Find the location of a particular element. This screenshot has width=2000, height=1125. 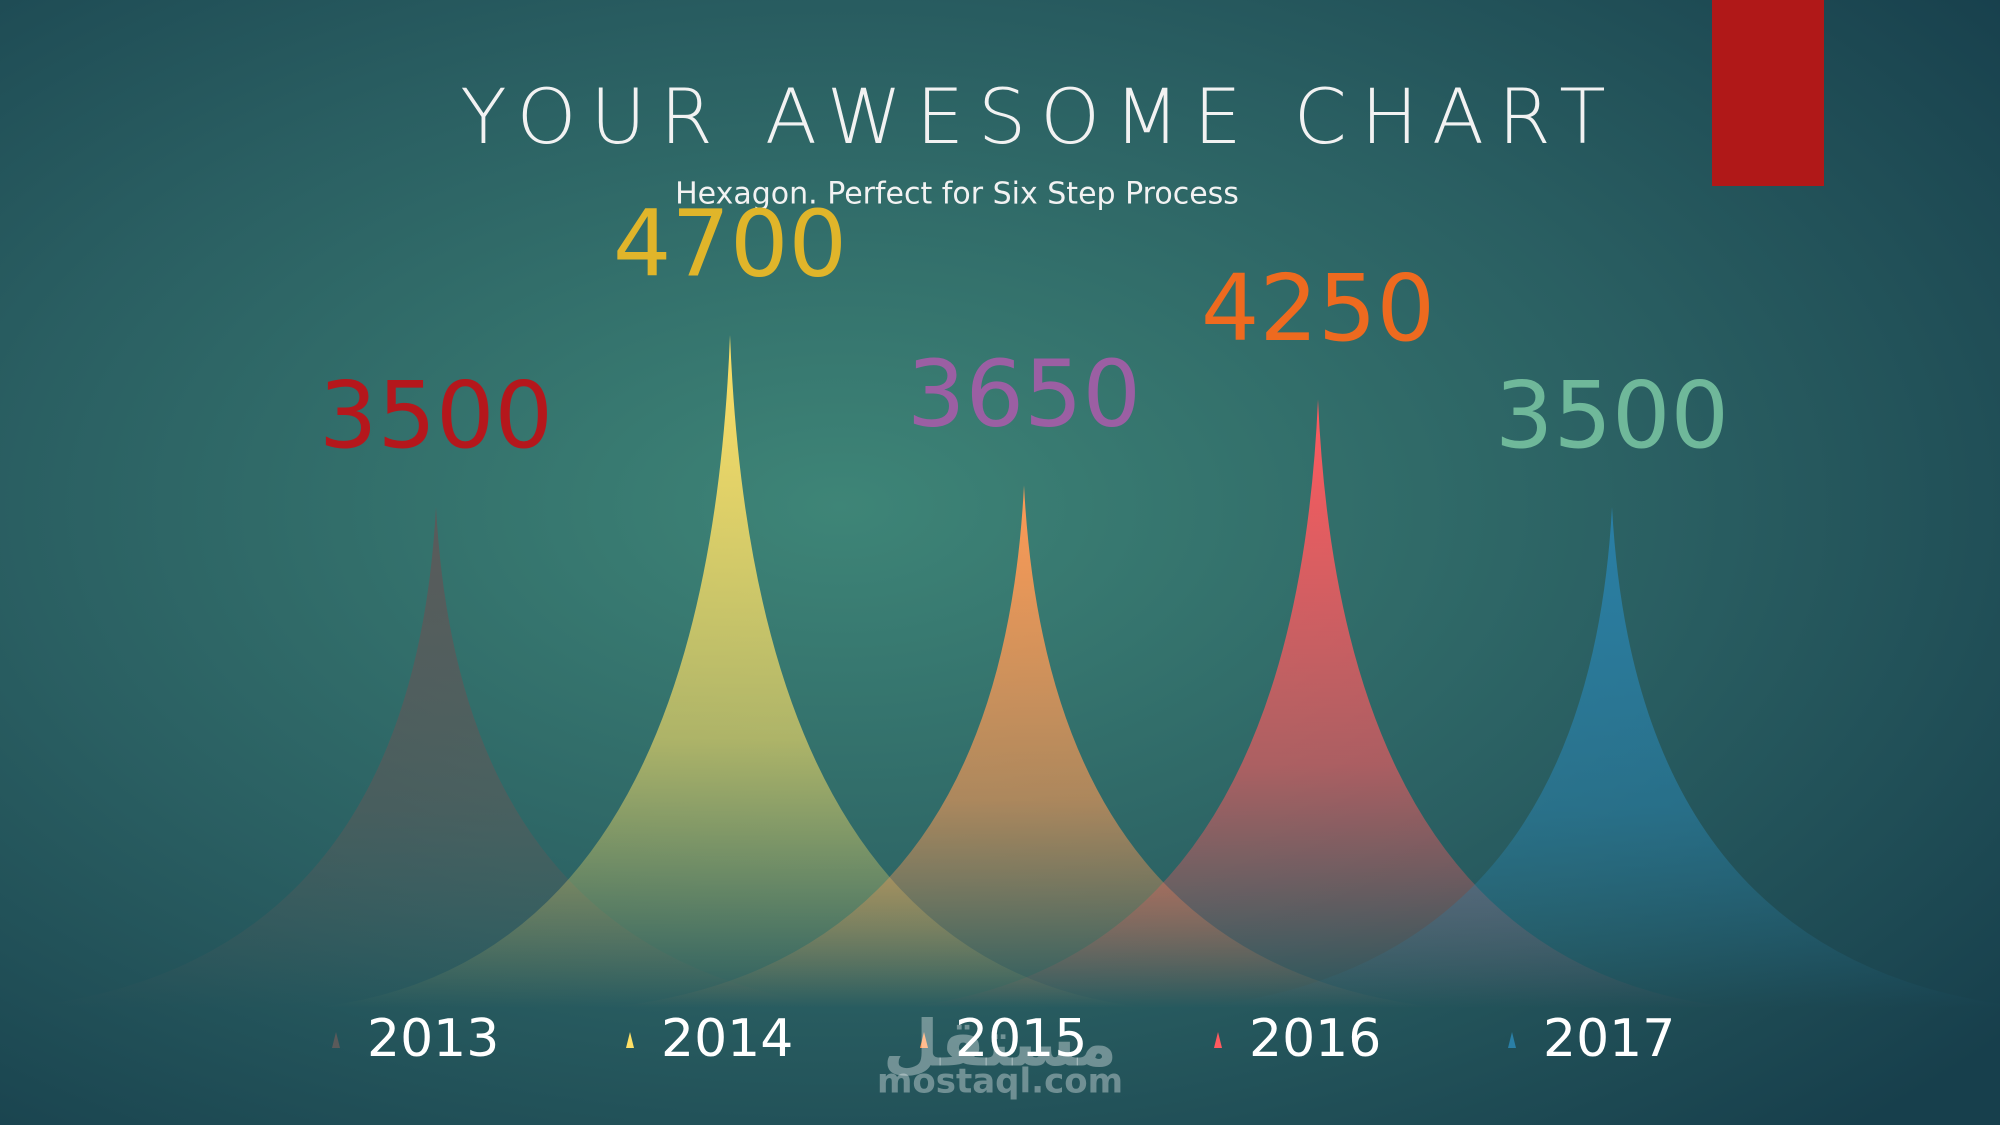

x-tick-label: 2015 is located at coordinates (1021, 1039).